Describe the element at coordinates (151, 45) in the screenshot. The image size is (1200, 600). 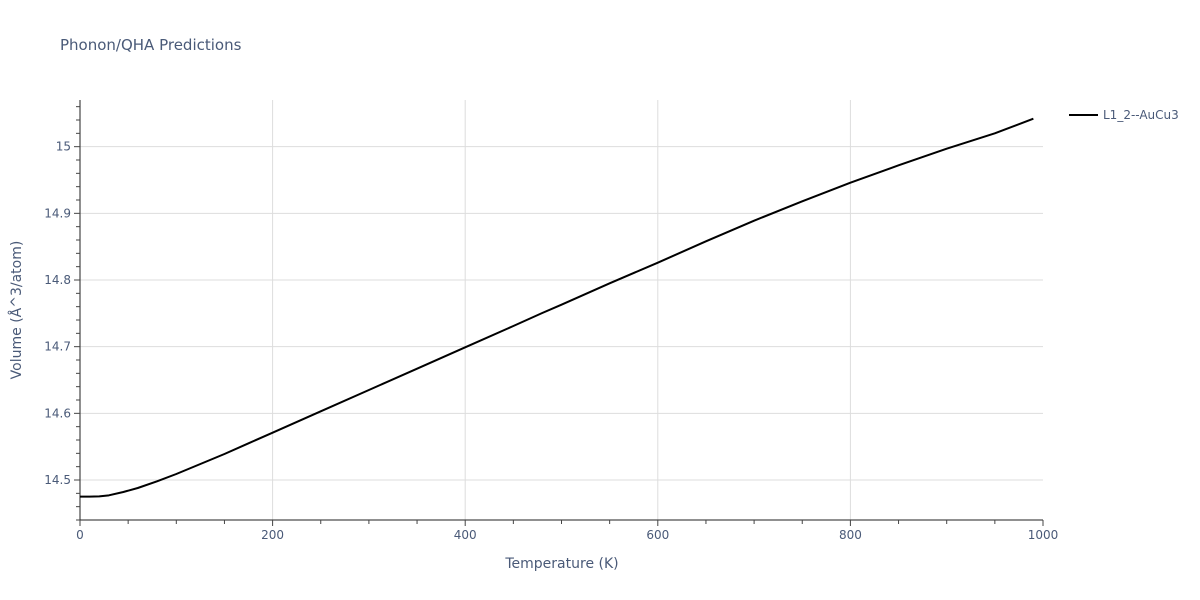
I see `chart-title: Phonon/QHA Predictions` at that location.